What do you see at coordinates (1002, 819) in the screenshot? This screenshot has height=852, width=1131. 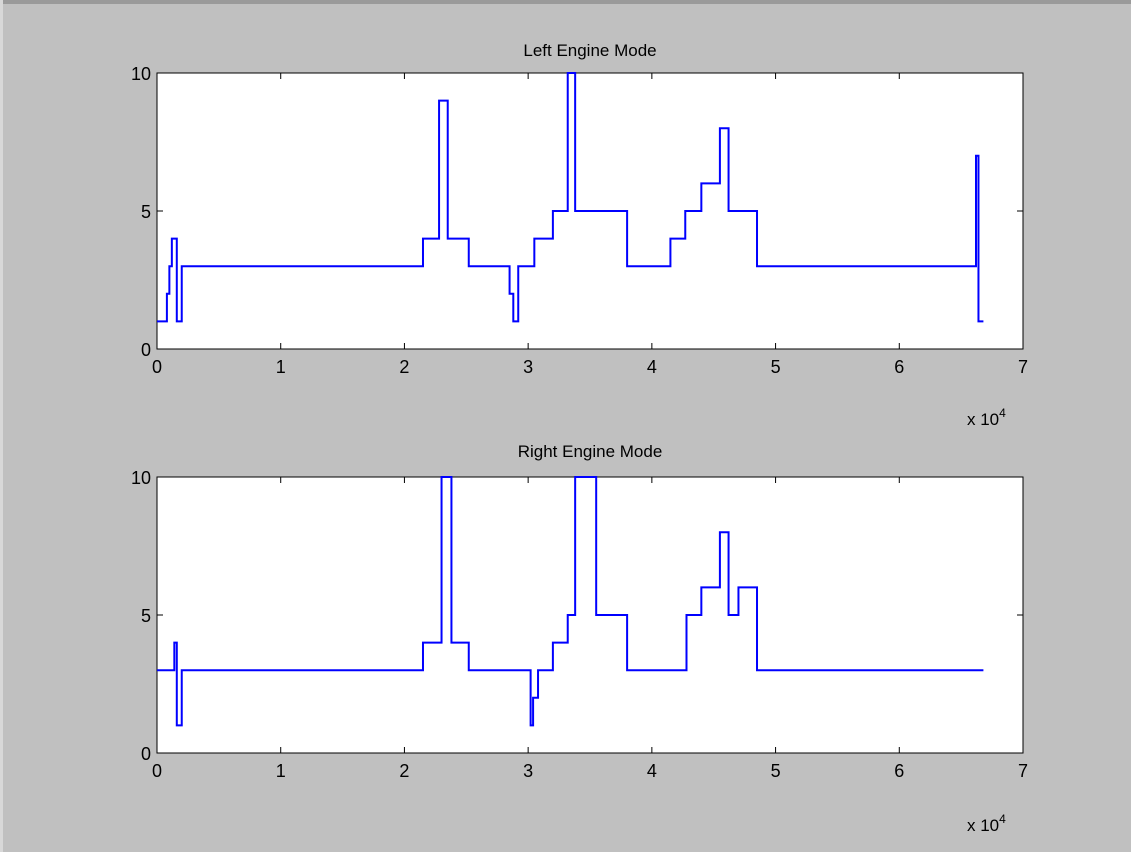 I see `right-engine-x-multiplier-exp: 4` at bounding box center [1002, 819].